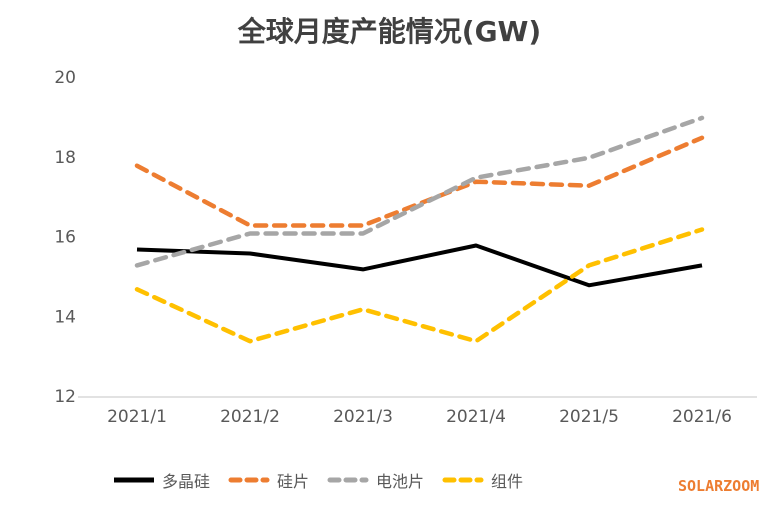 The width and height of the screenshot is (779, 519). What do you see at coordinates (137, 417) in the screenshot?
I see `x-axis-tick-label: 2021/1` at bounding box center [137, 417].